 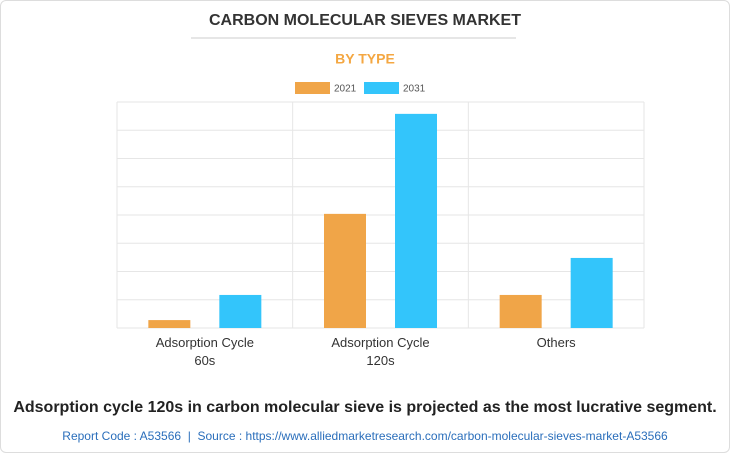 What do you see at coordinates (365, 20) in the screenshot?
I see `chart-title: CARBON MOLECULAR SIEVES MARKET` at bounding box center [365, 20].